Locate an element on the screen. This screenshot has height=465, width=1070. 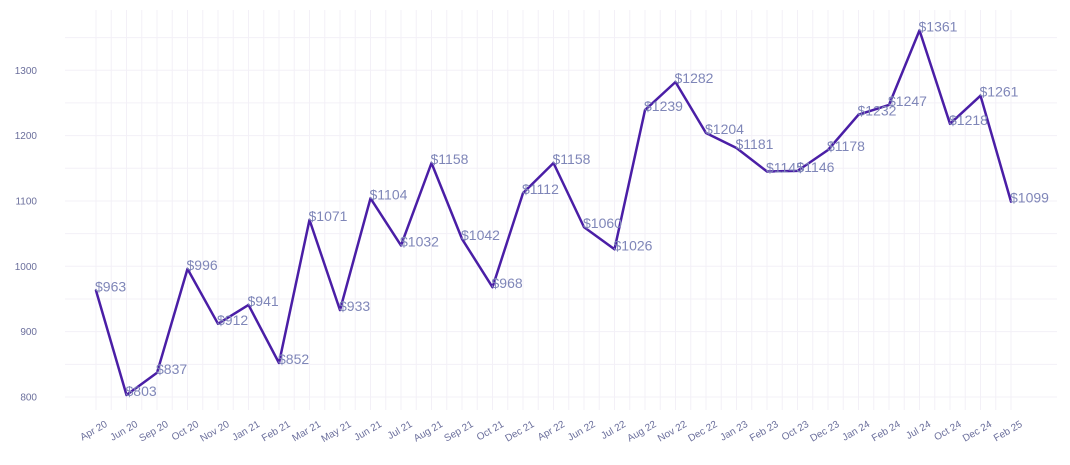
data-label: $933 is located at coordinates (354, 306).